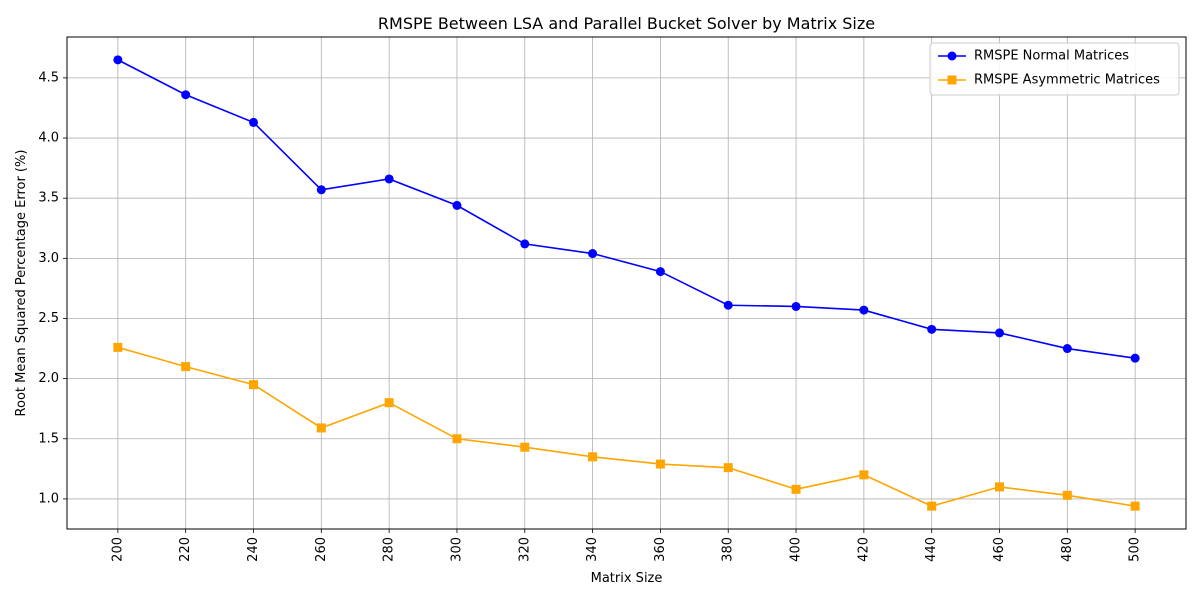 The width and height of the screenshot is (1200, 600). What do you see at coordinates (1067, 80) in the screenshot?
I see `legend-label: RMSPE Asymmetric Matrices` at bounding box center [1067, 80].